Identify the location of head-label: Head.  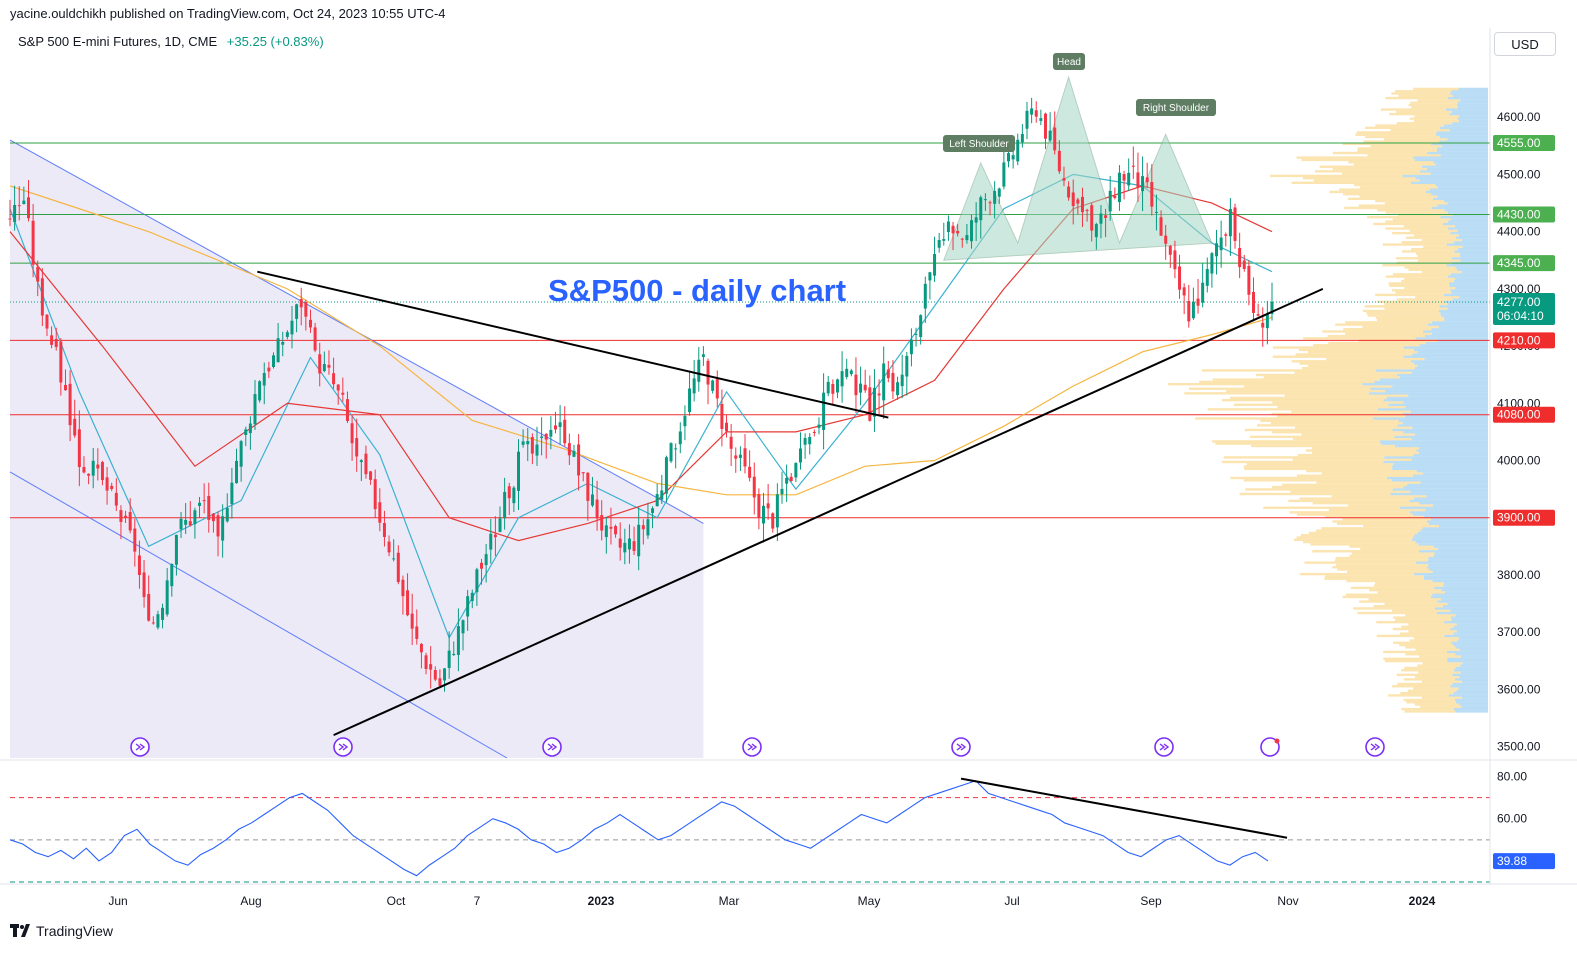
(1069, 61).